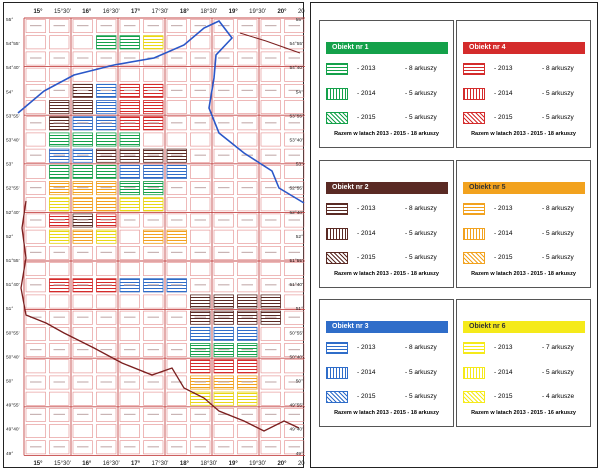  I want to click on top-coord-label: 17°30', so click(160, 12).